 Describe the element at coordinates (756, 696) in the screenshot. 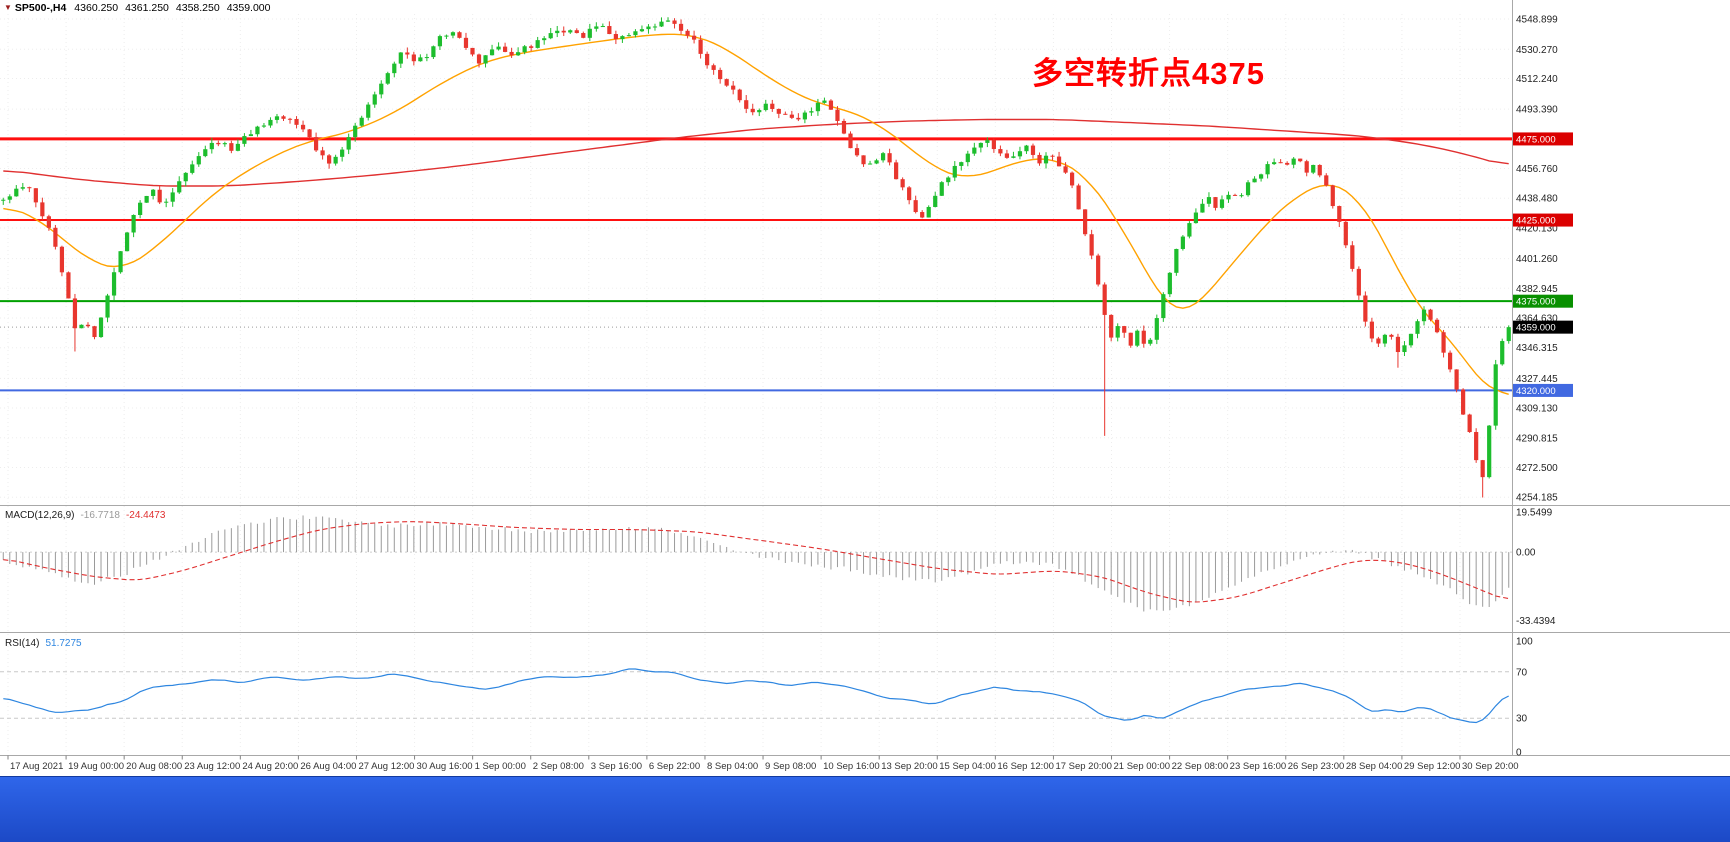

I see `rsi-panel` at that location.